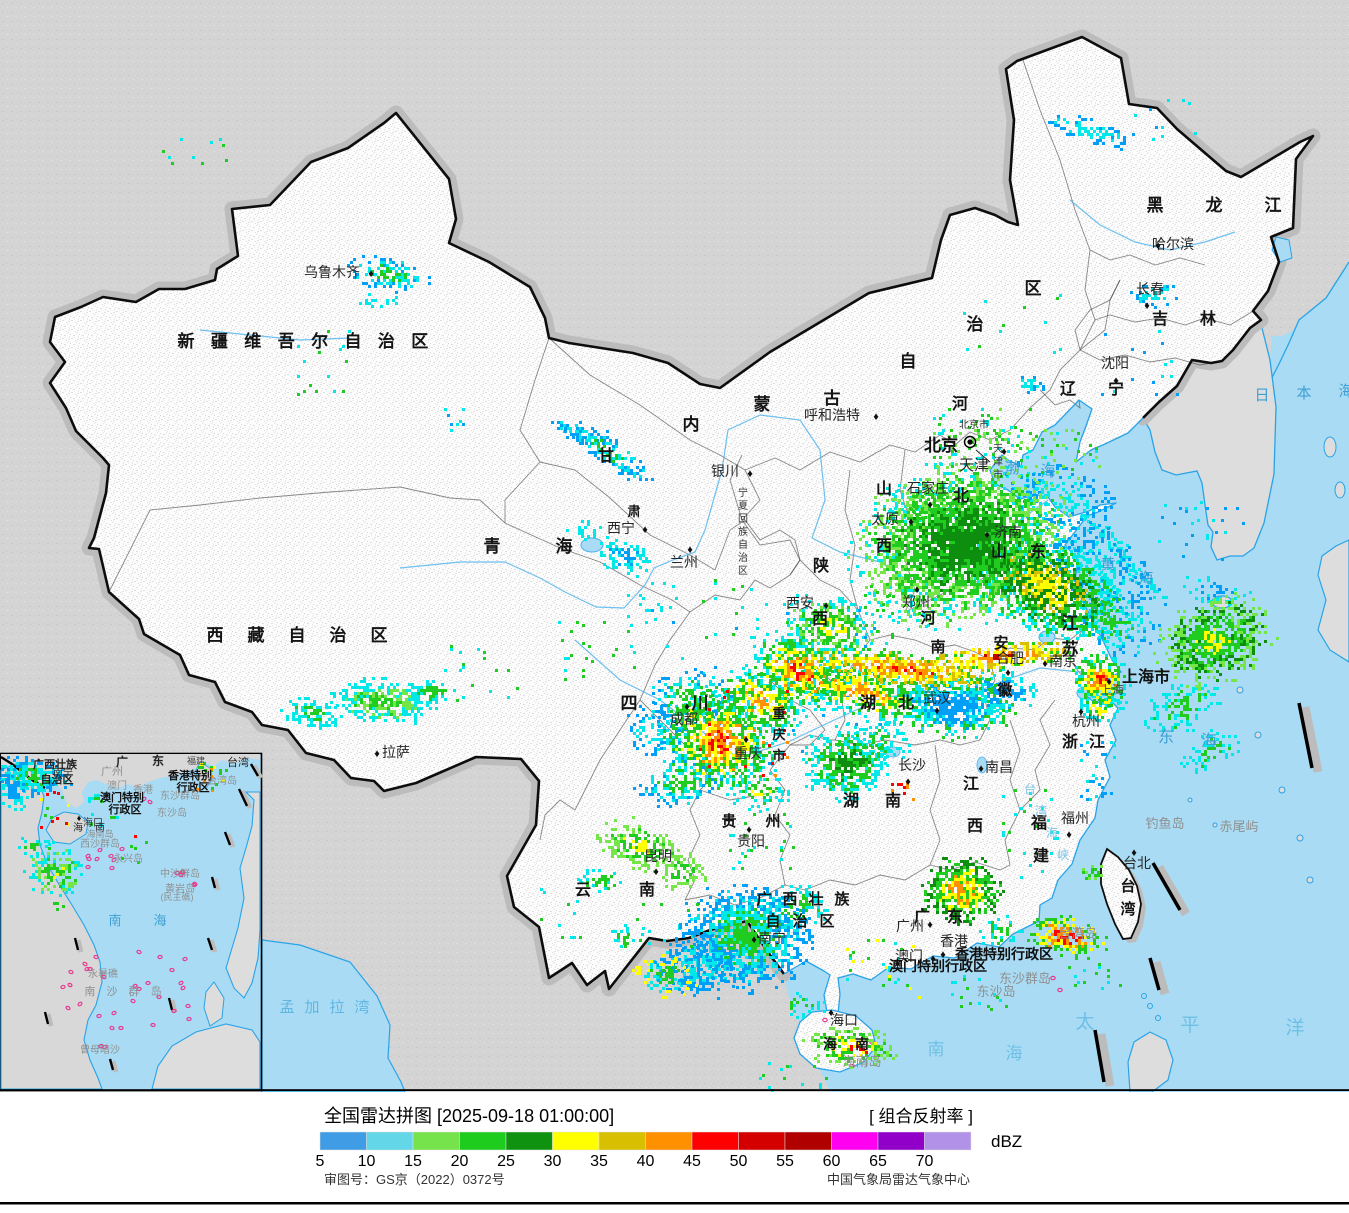  Describe the element at coordinates (785, 1161) in the screenshot. I see `svg-text: 55` at that location.